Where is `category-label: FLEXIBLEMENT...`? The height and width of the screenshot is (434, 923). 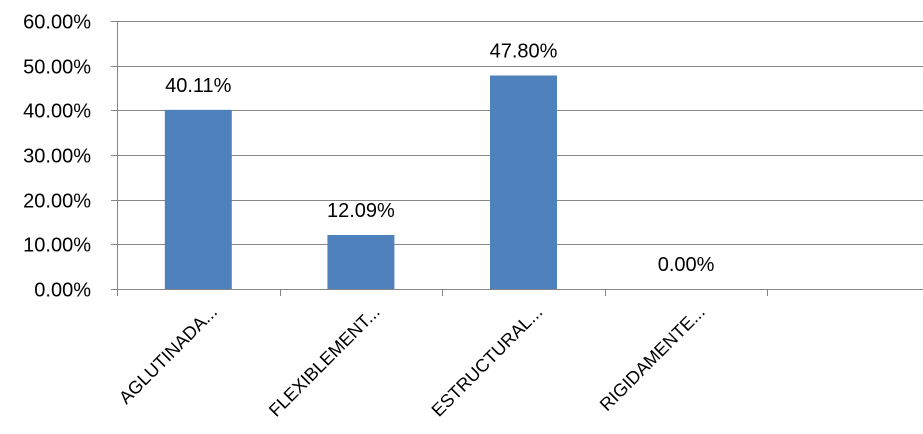
category-label: FLEXIBLEMENT... is located at coordinates (324, 361).